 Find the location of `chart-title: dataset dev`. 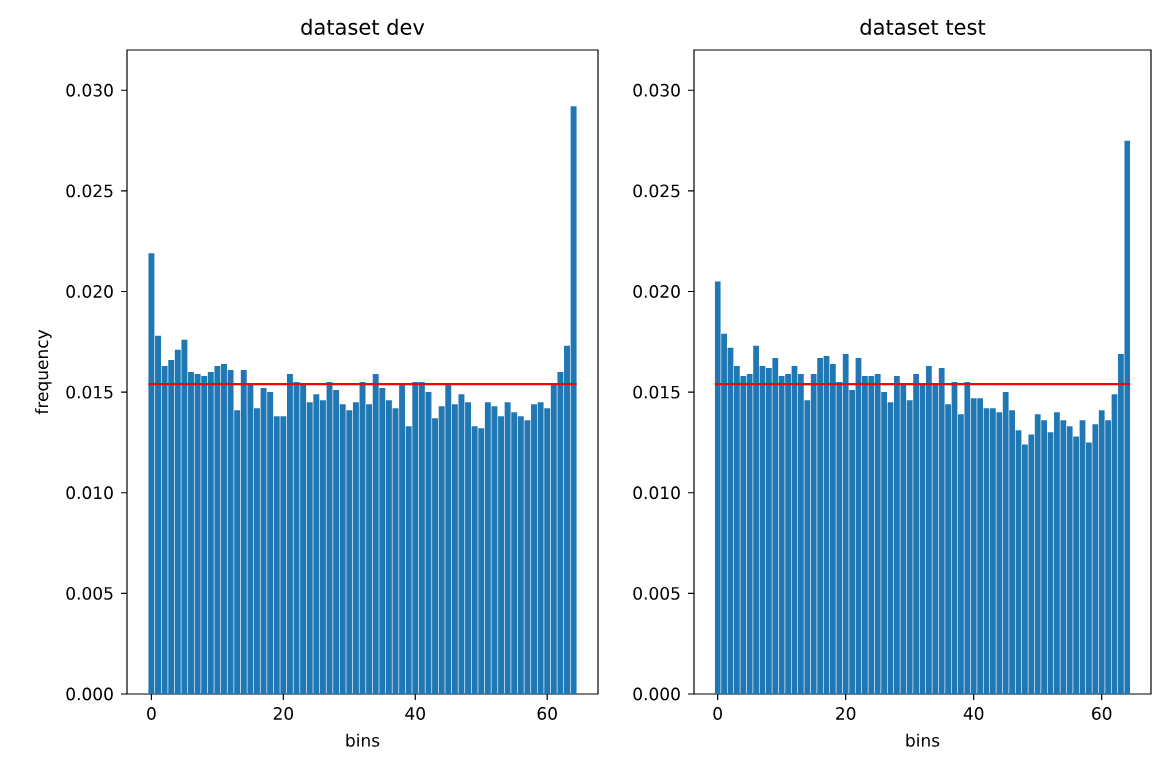

chart-title: dataset dev is located at coordinates (363, 26).